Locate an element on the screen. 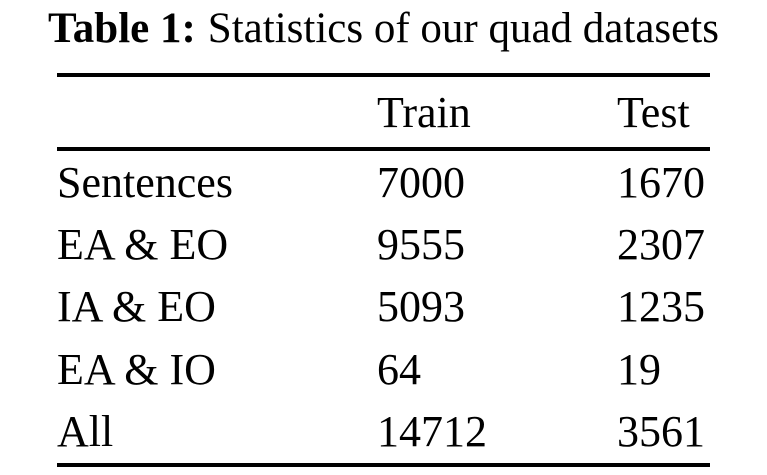 The image size is (767, 475). table-row: All 14712 3561 is located at coordinates (383, 431).